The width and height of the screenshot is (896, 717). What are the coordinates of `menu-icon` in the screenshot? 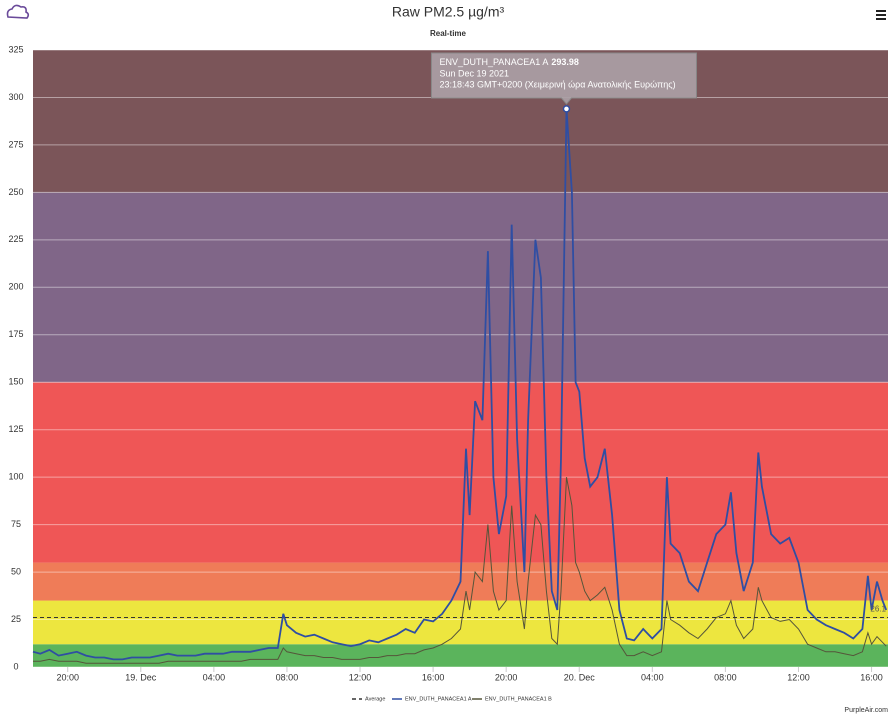 It's located at (881, 15).